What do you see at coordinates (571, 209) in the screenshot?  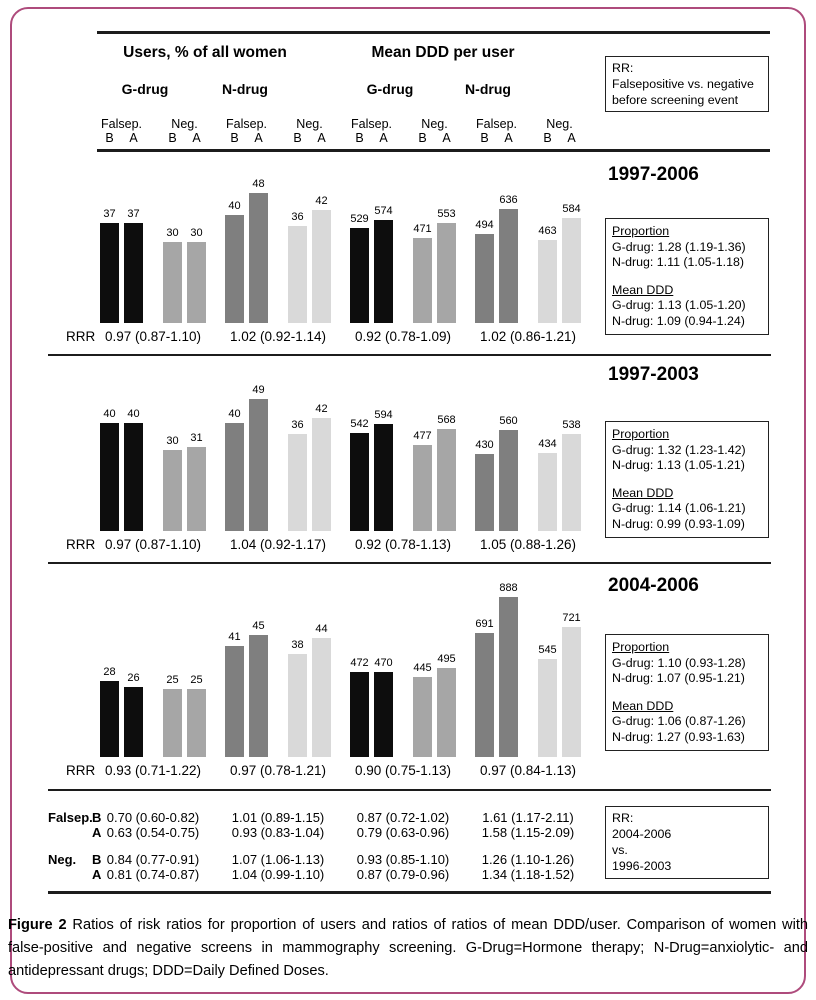 I see `bar-value-label: 584` at bounding box center [571, 209].